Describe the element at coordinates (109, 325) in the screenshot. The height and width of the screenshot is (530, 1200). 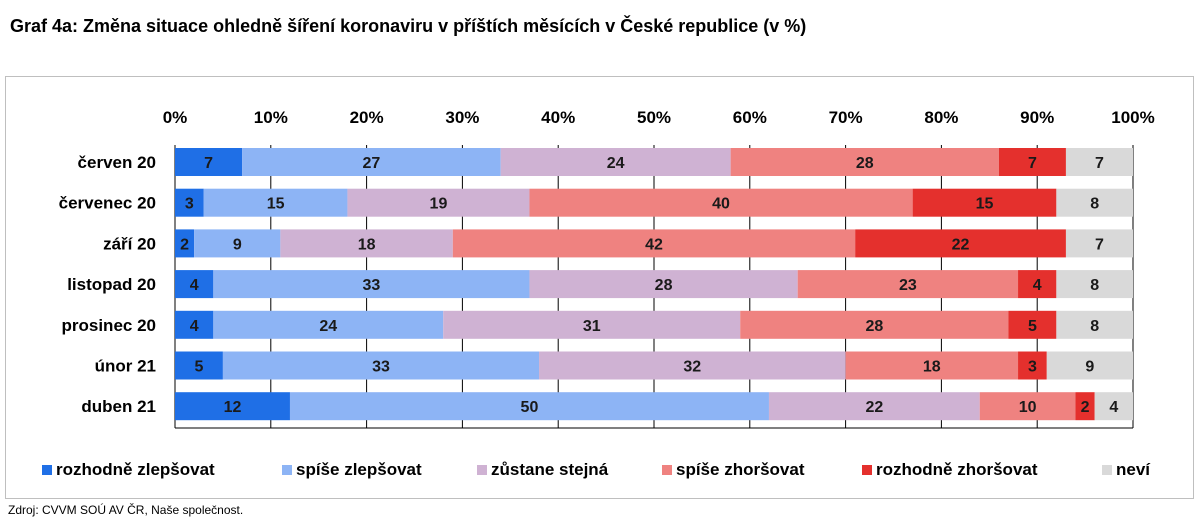
I see `category-label: prosinec 20` at that location.